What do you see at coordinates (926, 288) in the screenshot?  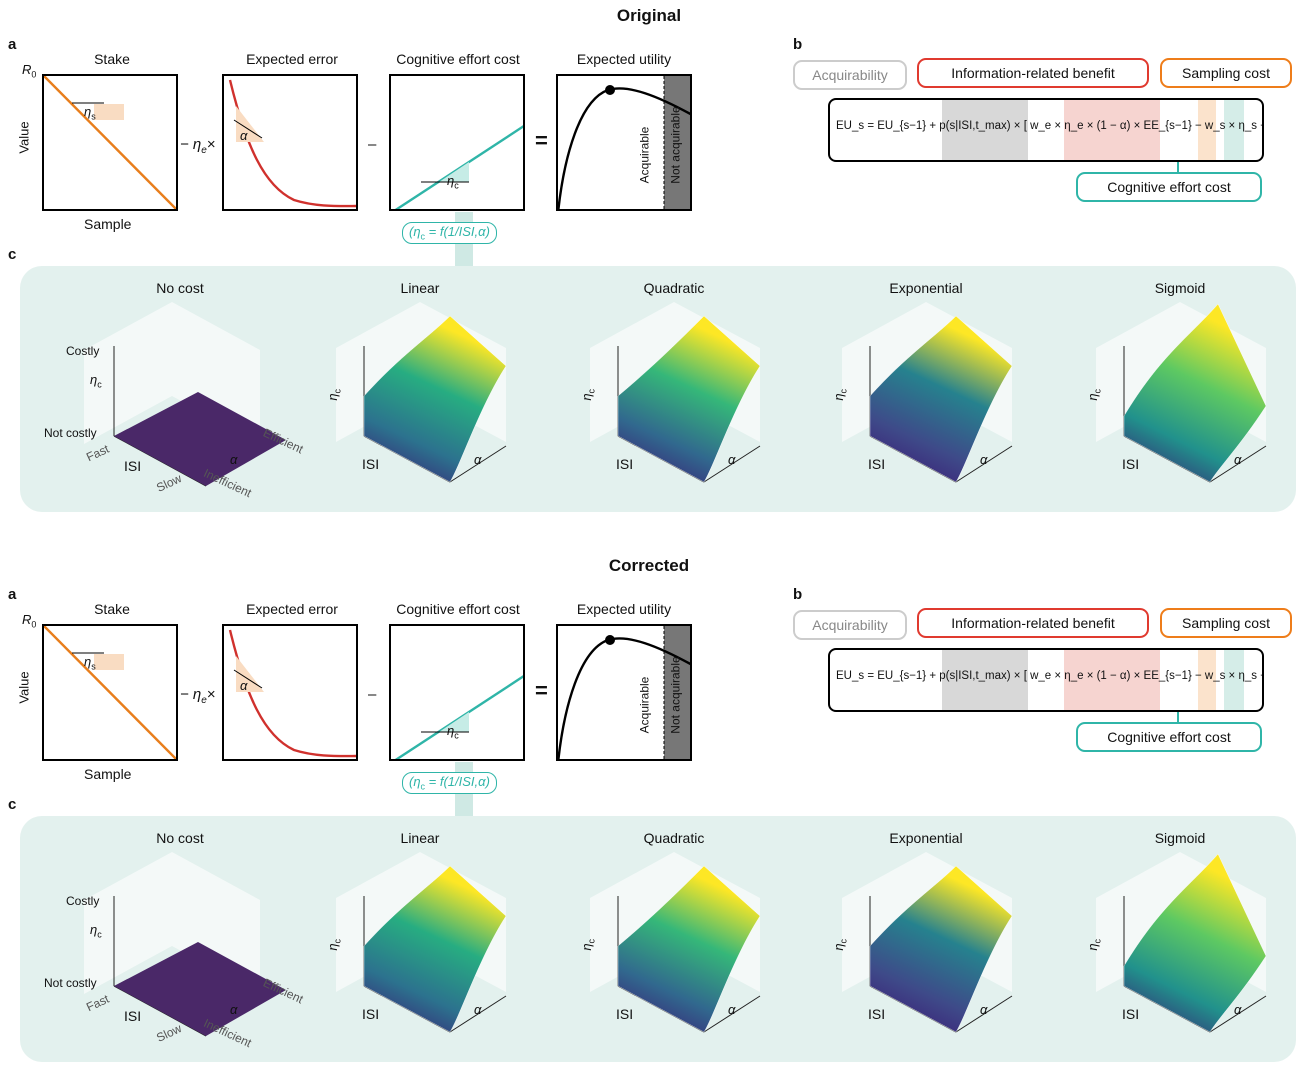 I see `exponential-title: Exponential` at bounding box center [926, 288].